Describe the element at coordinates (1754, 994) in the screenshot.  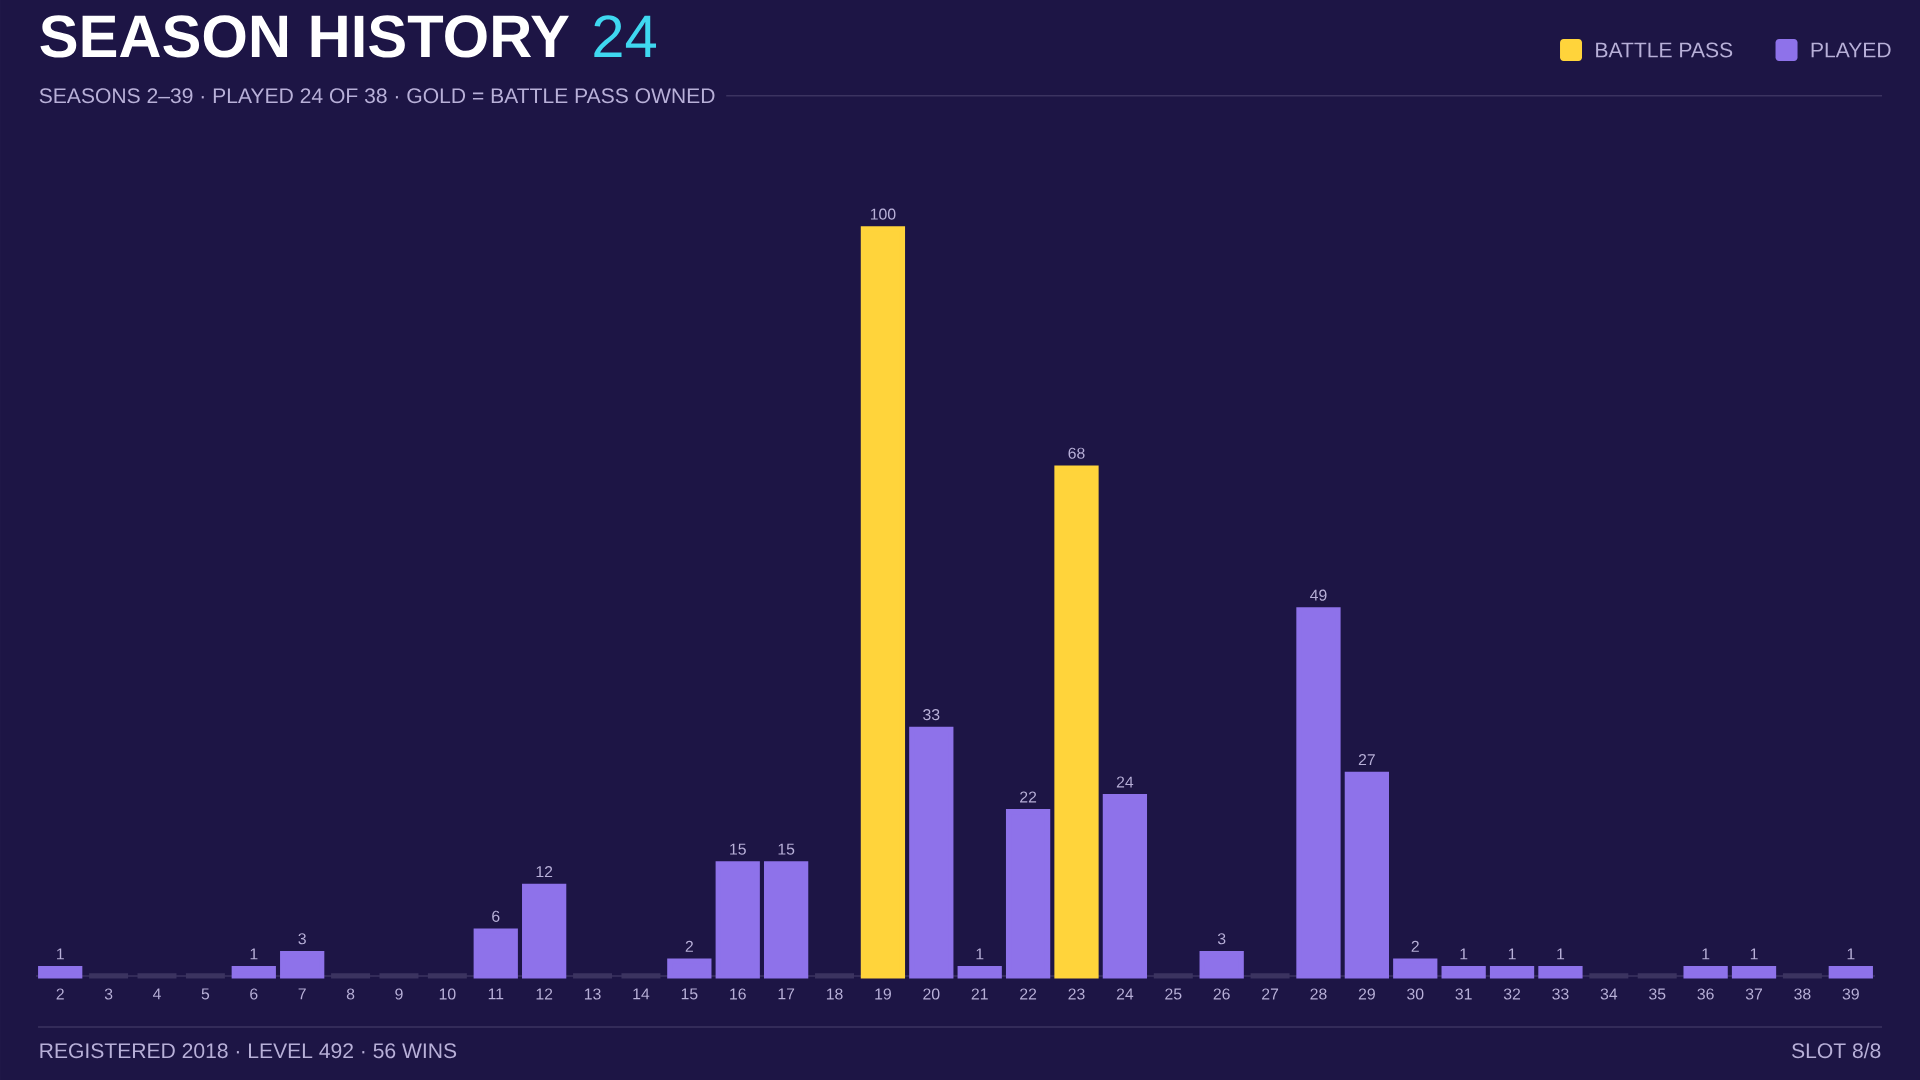
I see `x-tick-label: 37` at that location.